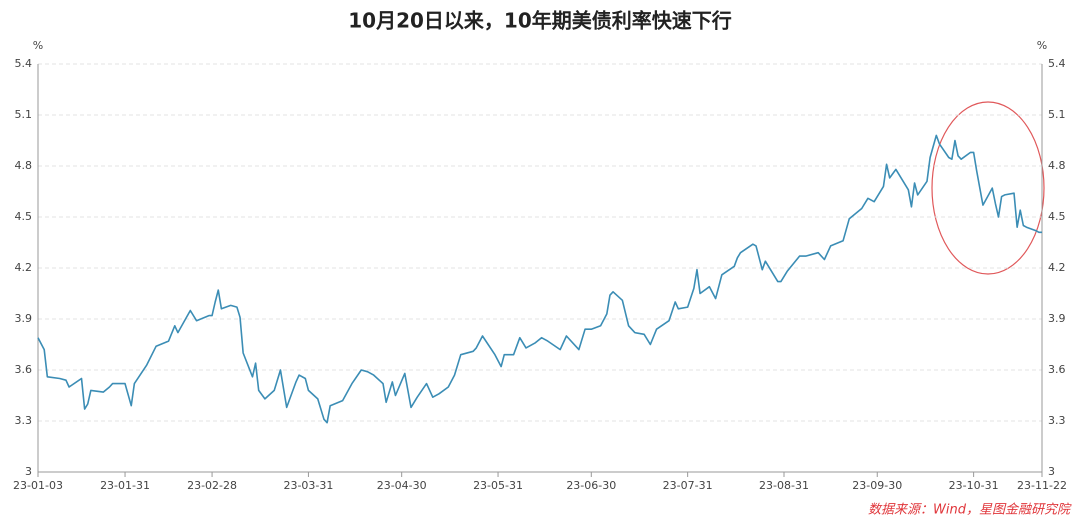 The width and height of the screenshot is (1080, 527). I want to click on y-tick-label: 4.5, so click(24, 216).